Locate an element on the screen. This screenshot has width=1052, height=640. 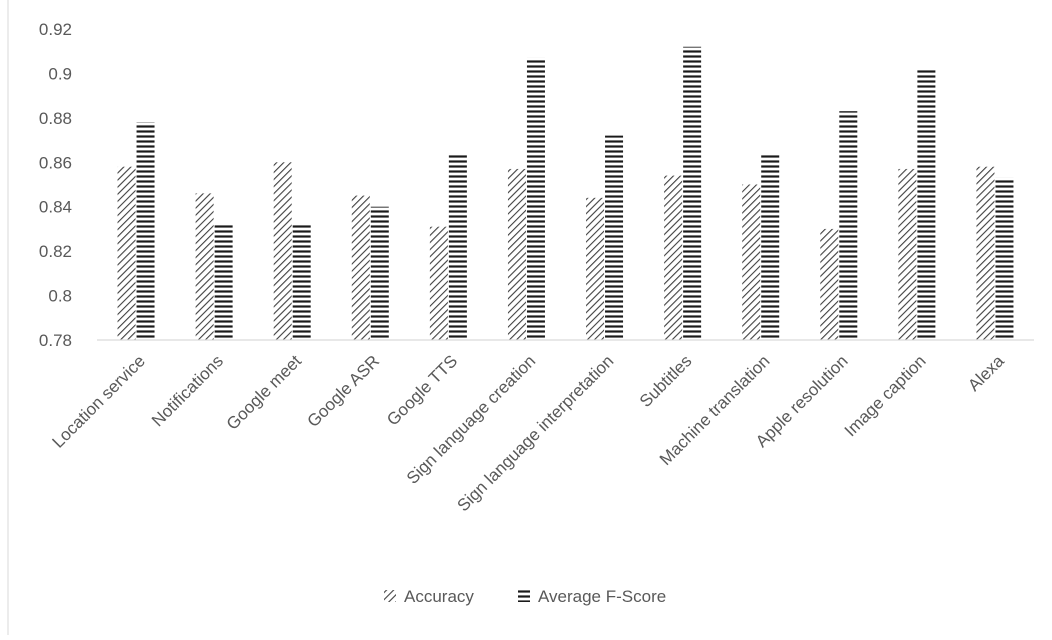
x-tick-label: Notifications is located at coordinates (187, 390).